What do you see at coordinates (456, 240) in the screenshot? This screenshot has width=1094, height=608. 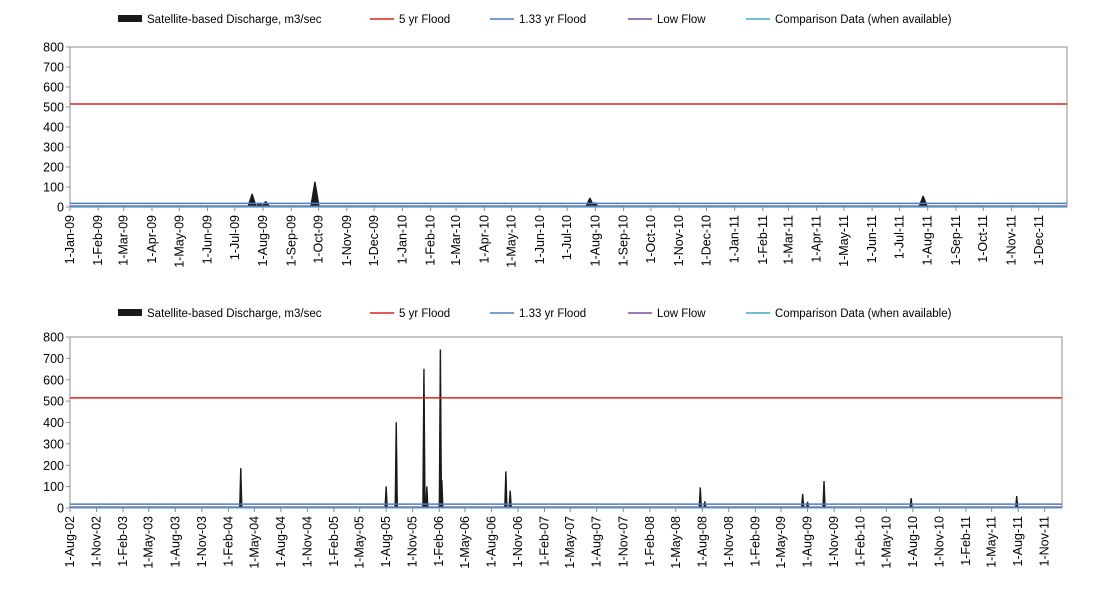 I see `x-tick-label: 1-Mar-10` at bounding box center [456, 240].